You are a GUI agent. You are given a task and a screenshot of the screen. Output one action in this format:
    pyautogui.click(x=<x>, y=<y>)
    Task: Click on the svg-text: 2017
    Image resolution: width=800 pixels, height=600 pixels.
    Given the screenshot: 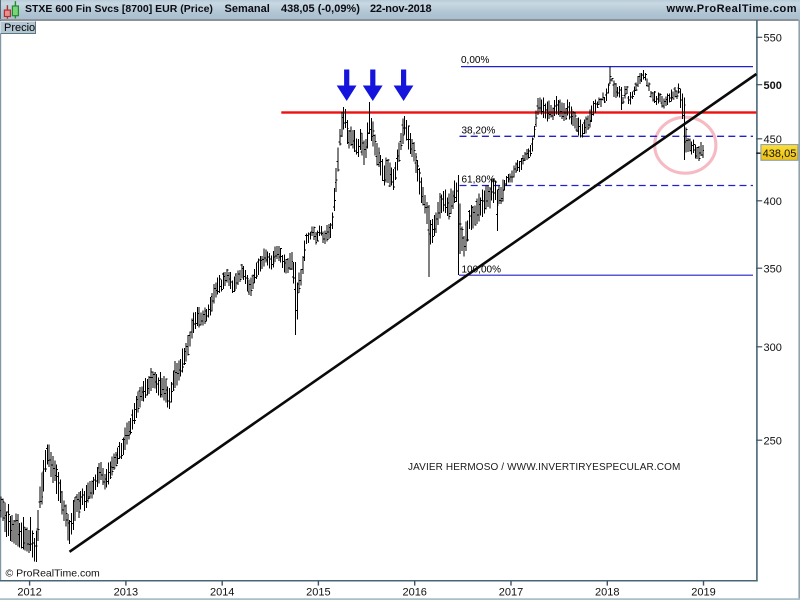 What is the action you would take?
    pyautogui.click(x=511, y=593)
    